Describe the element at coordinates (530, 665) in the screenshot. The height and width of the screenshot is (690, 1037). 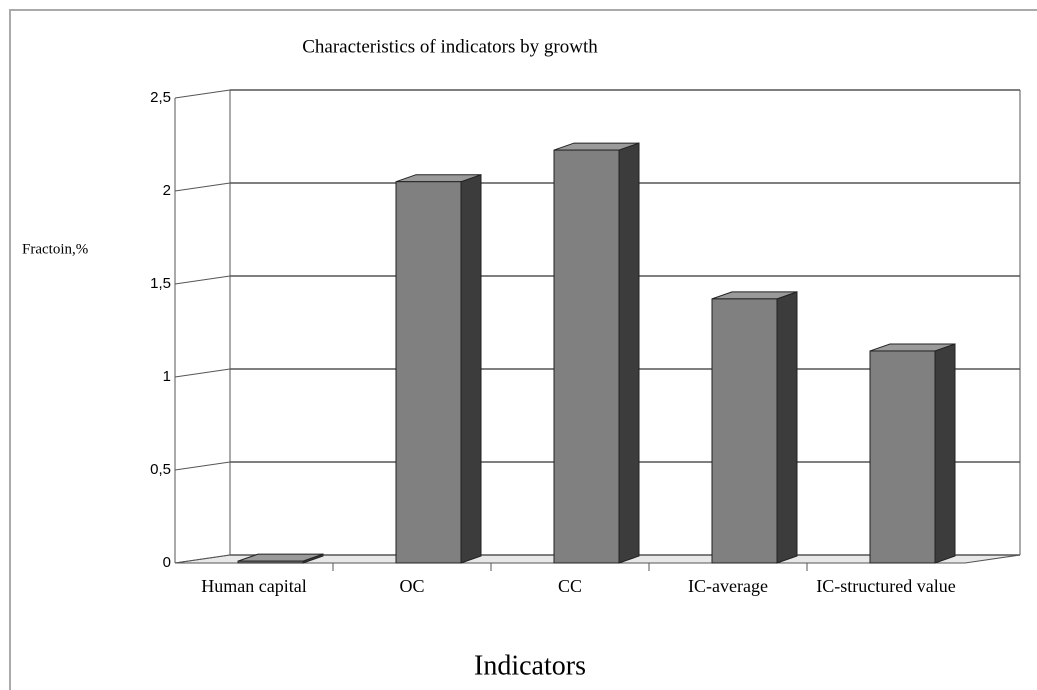
I see `x-axis-label: Indicators` at that location.